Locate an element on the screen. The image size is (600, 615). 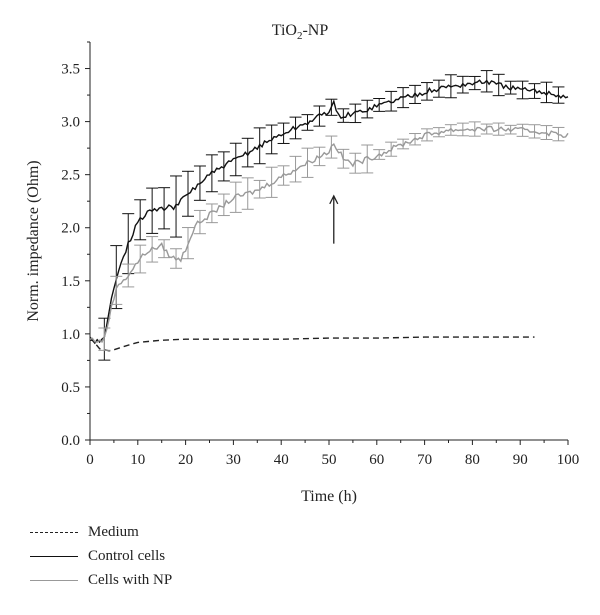
x-tick-label: 90 is located at coordinates (520, 460).